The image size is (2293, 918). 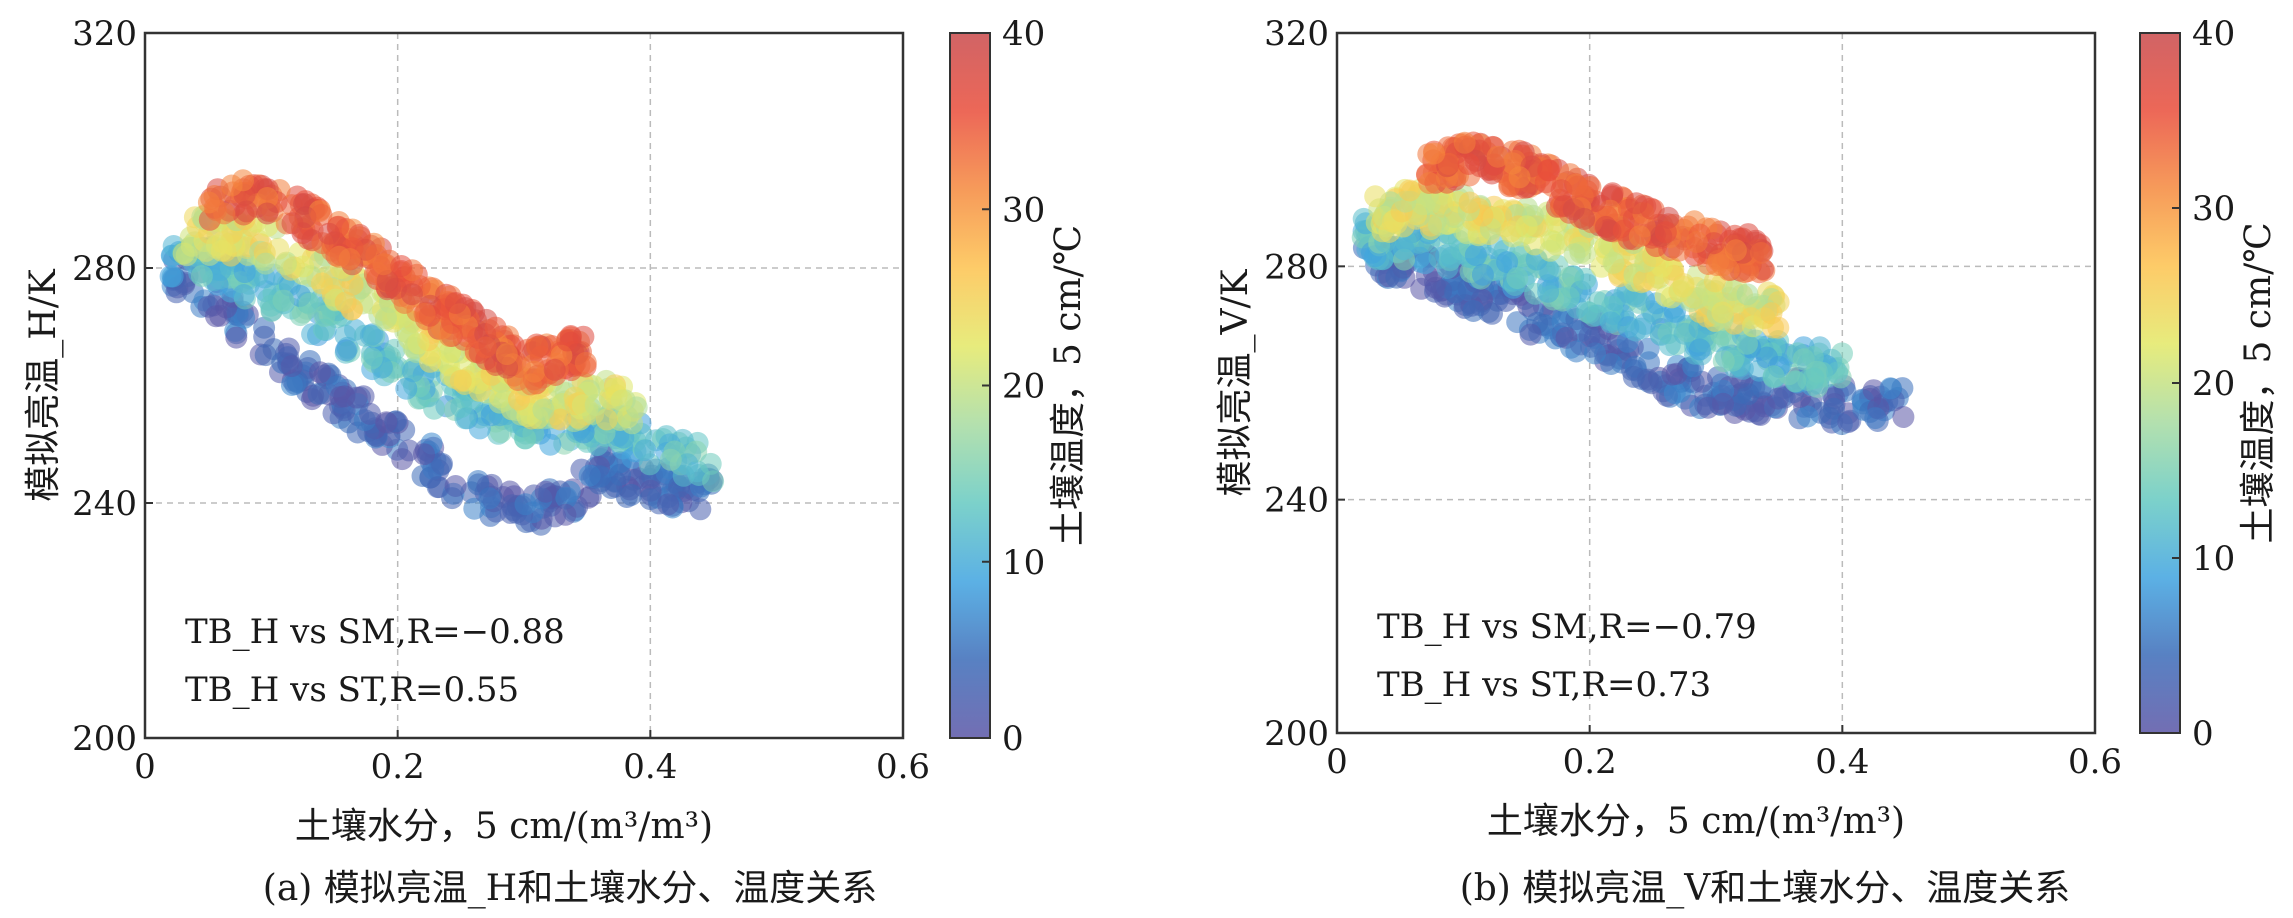 What do you see at coordinates (1696, 821) in the screenshot?
I see `x-axis-label: 土壤水分，5 cm/(m³/m³)` at bounding box center [1696, 821].